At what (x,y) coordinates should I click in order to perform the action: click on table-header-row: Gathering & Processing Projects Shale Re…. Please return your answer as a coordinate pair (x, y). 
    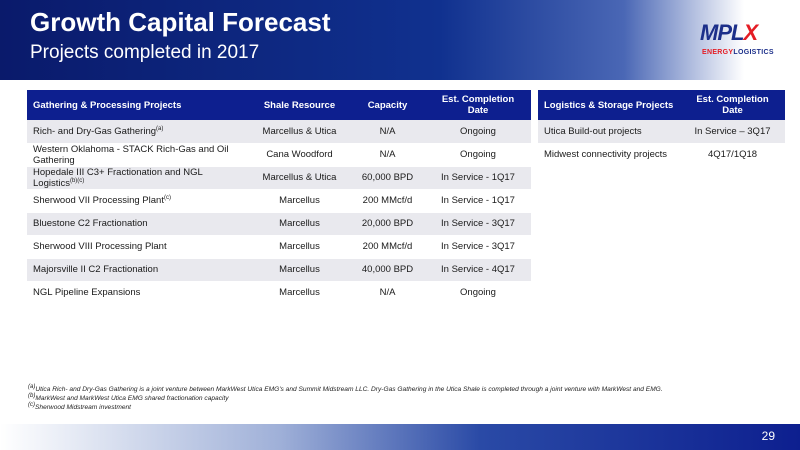
    Looking at the image, I should click on (279, 105).